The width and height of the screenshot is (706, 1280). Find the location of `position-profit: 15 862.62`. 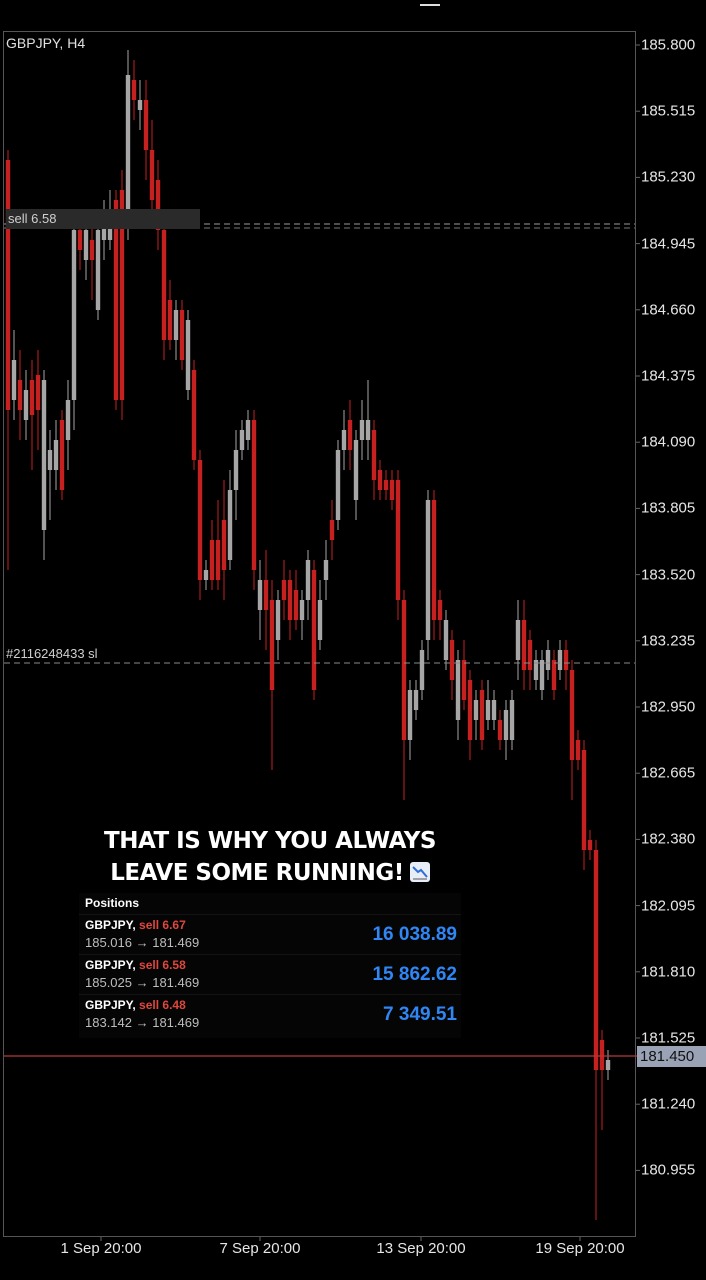

position-profit: 15 862.62 is located at coordinates (414, 974).